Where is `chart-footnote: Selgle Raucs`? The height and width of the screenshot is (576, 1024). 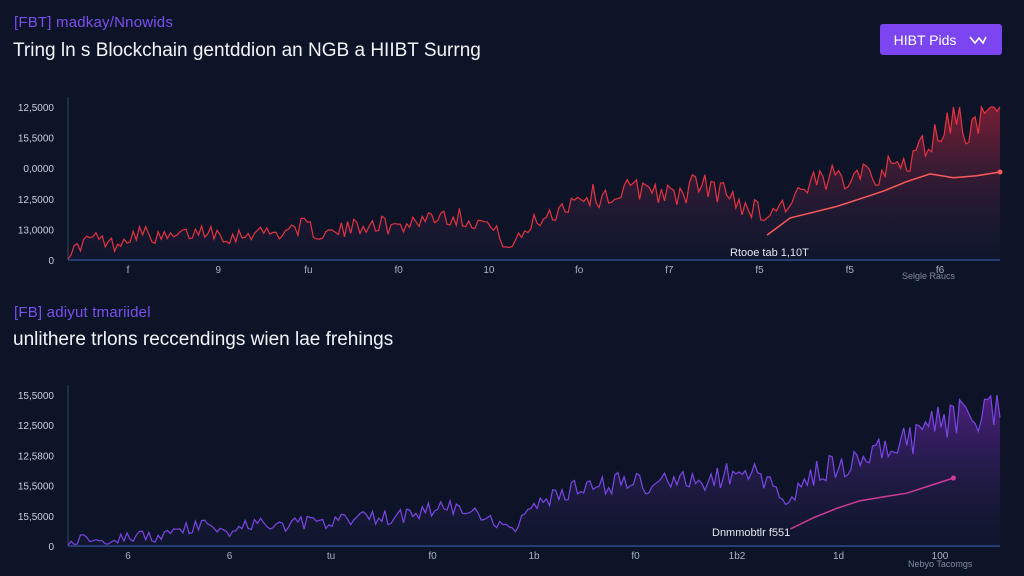 chart-footnote: Selgle Raucs is located at coordinates (929, 276).